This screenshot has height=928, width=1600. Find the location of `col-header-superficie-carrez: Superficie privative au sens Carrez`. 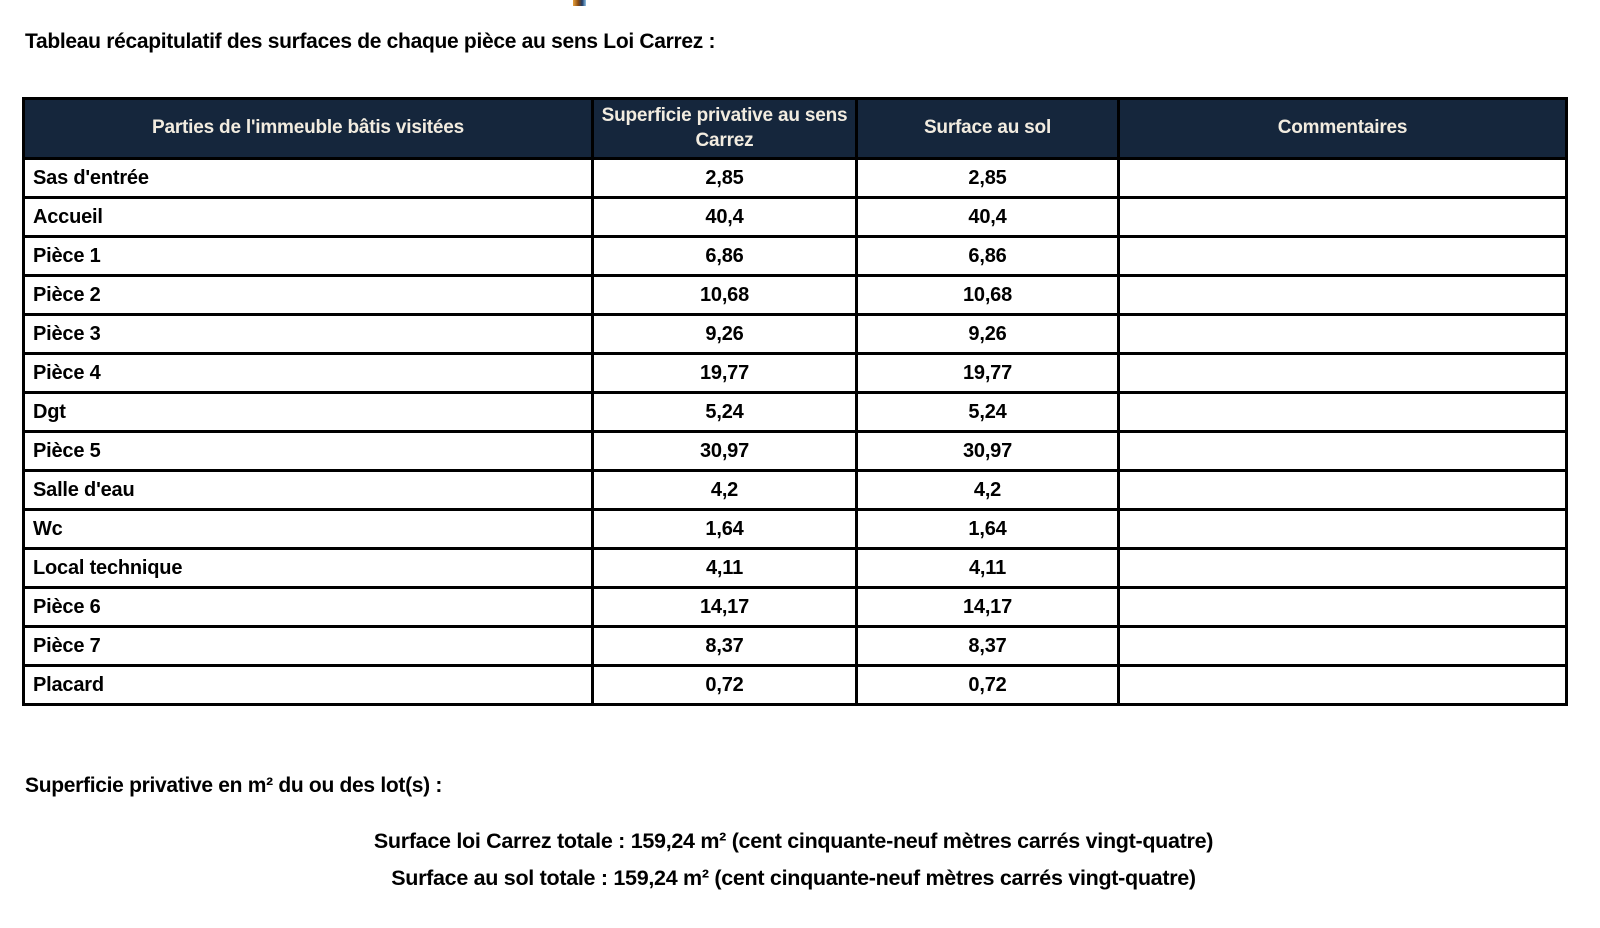

col-header-superficie-carrez: Superficie privative au sens Carrez is located at coordinates (724, 128).